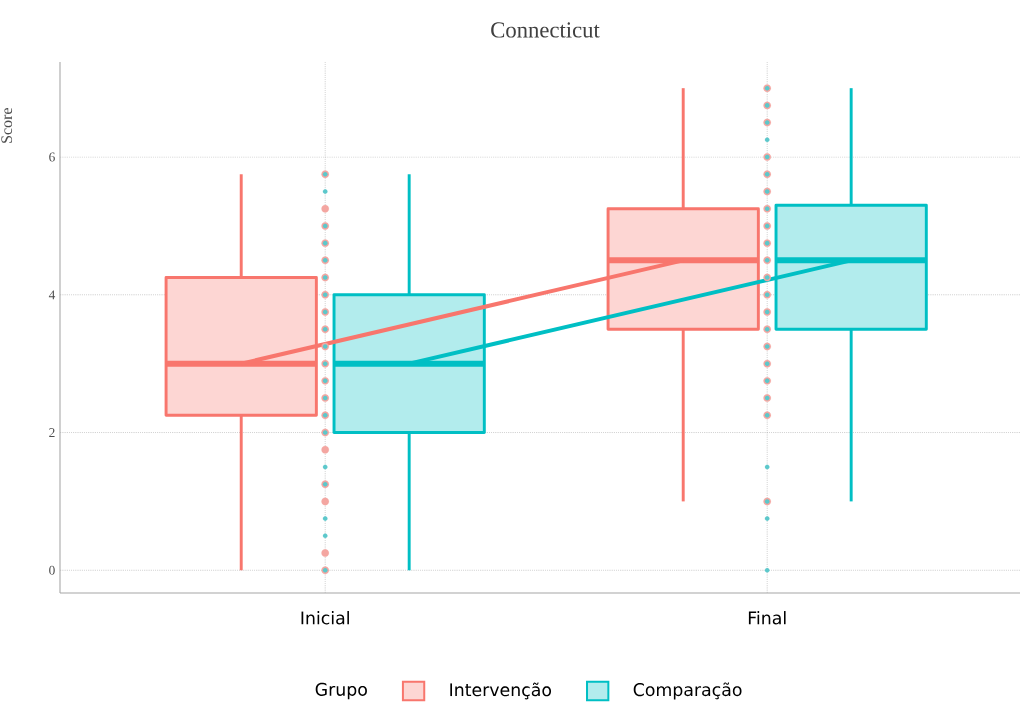 This screenshot has height=711, width=1021. I want to click on y-tick-label: 0, so click(52, 570).